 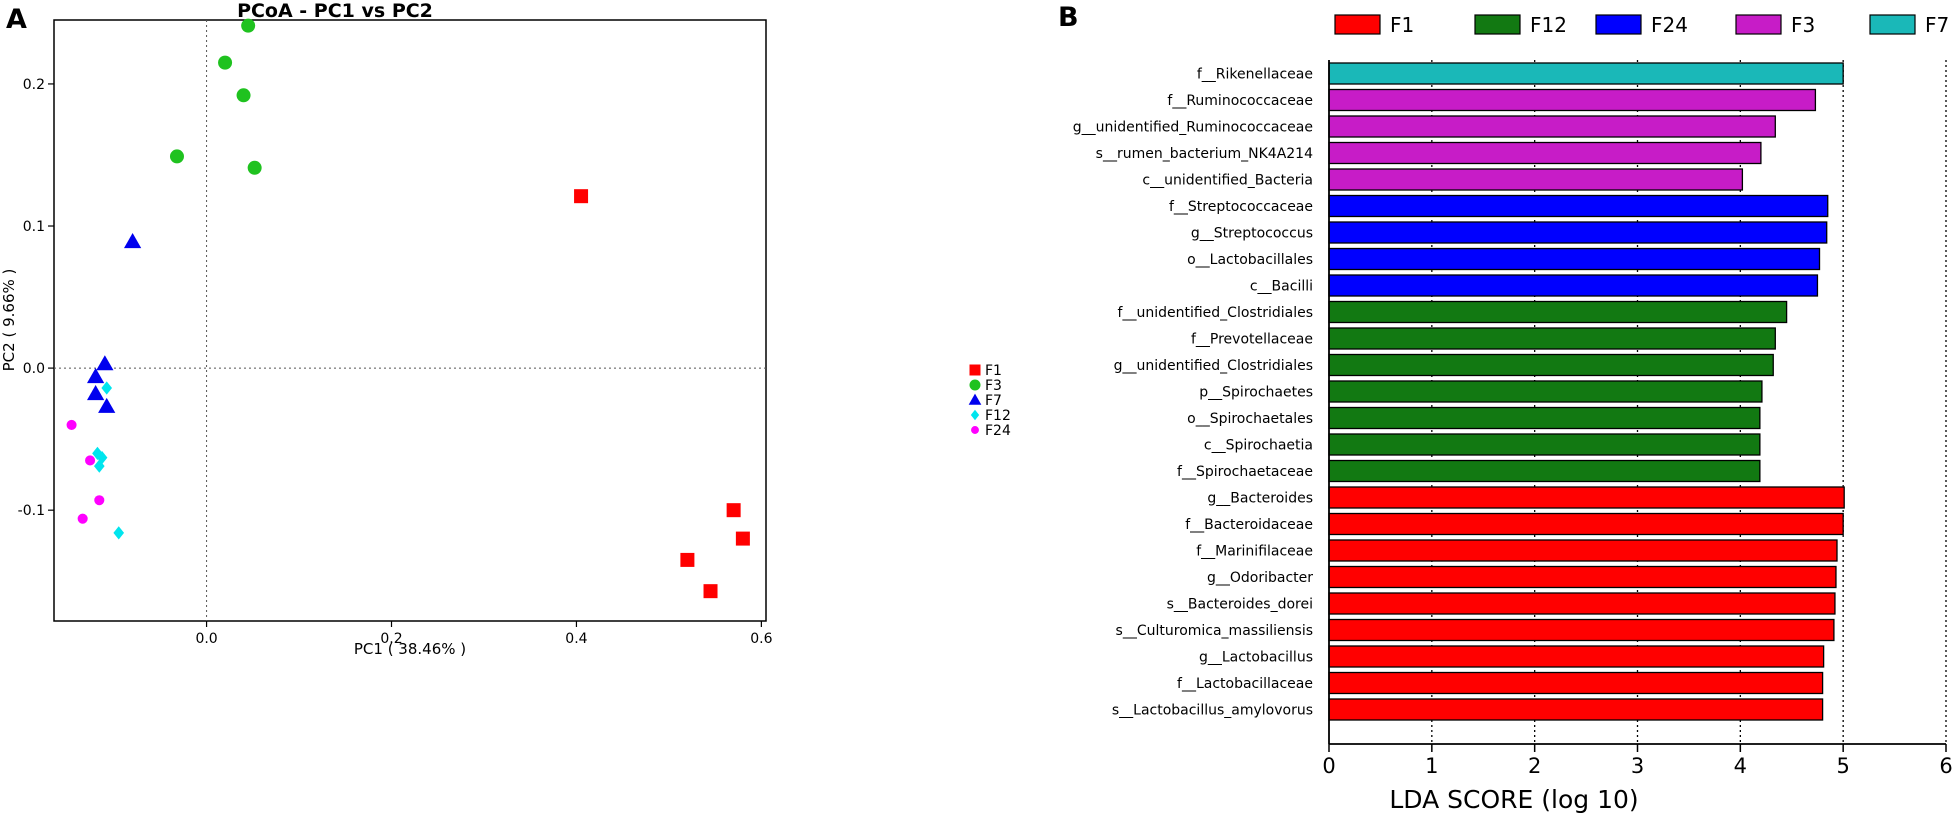 I want to click on lda-x-tick-label: 0, so click(x=1328, y=766).